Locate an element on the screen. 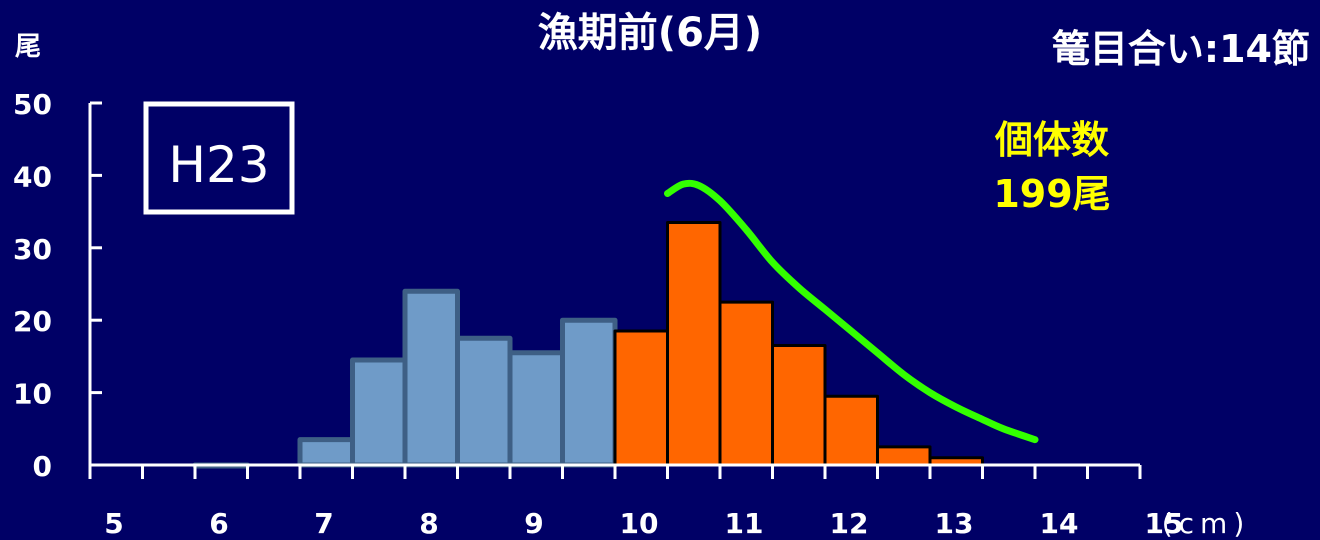  x-tick-label: 5 is located at coordinates (113, 523).